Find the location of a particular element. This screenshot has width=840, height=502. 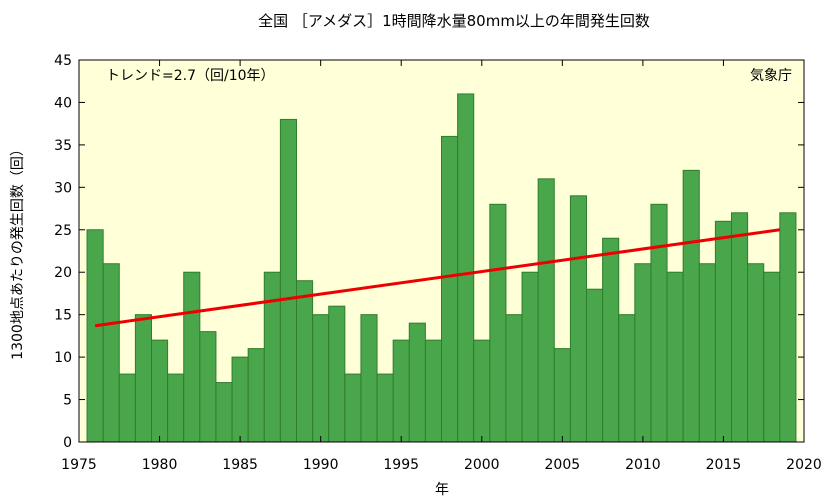

y-tick-label: 10 is located at coordinates (63, 358).